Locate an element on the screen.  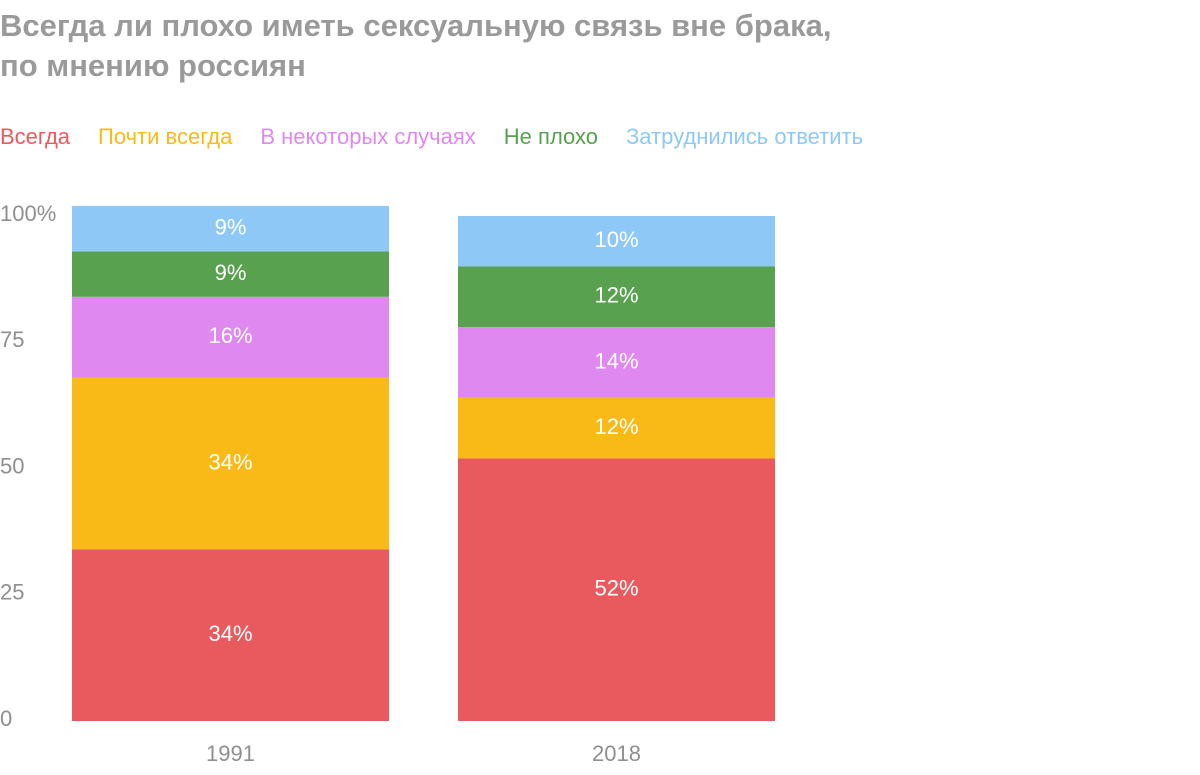
bar-data-label: 16% is located at coordinates (230, 335).